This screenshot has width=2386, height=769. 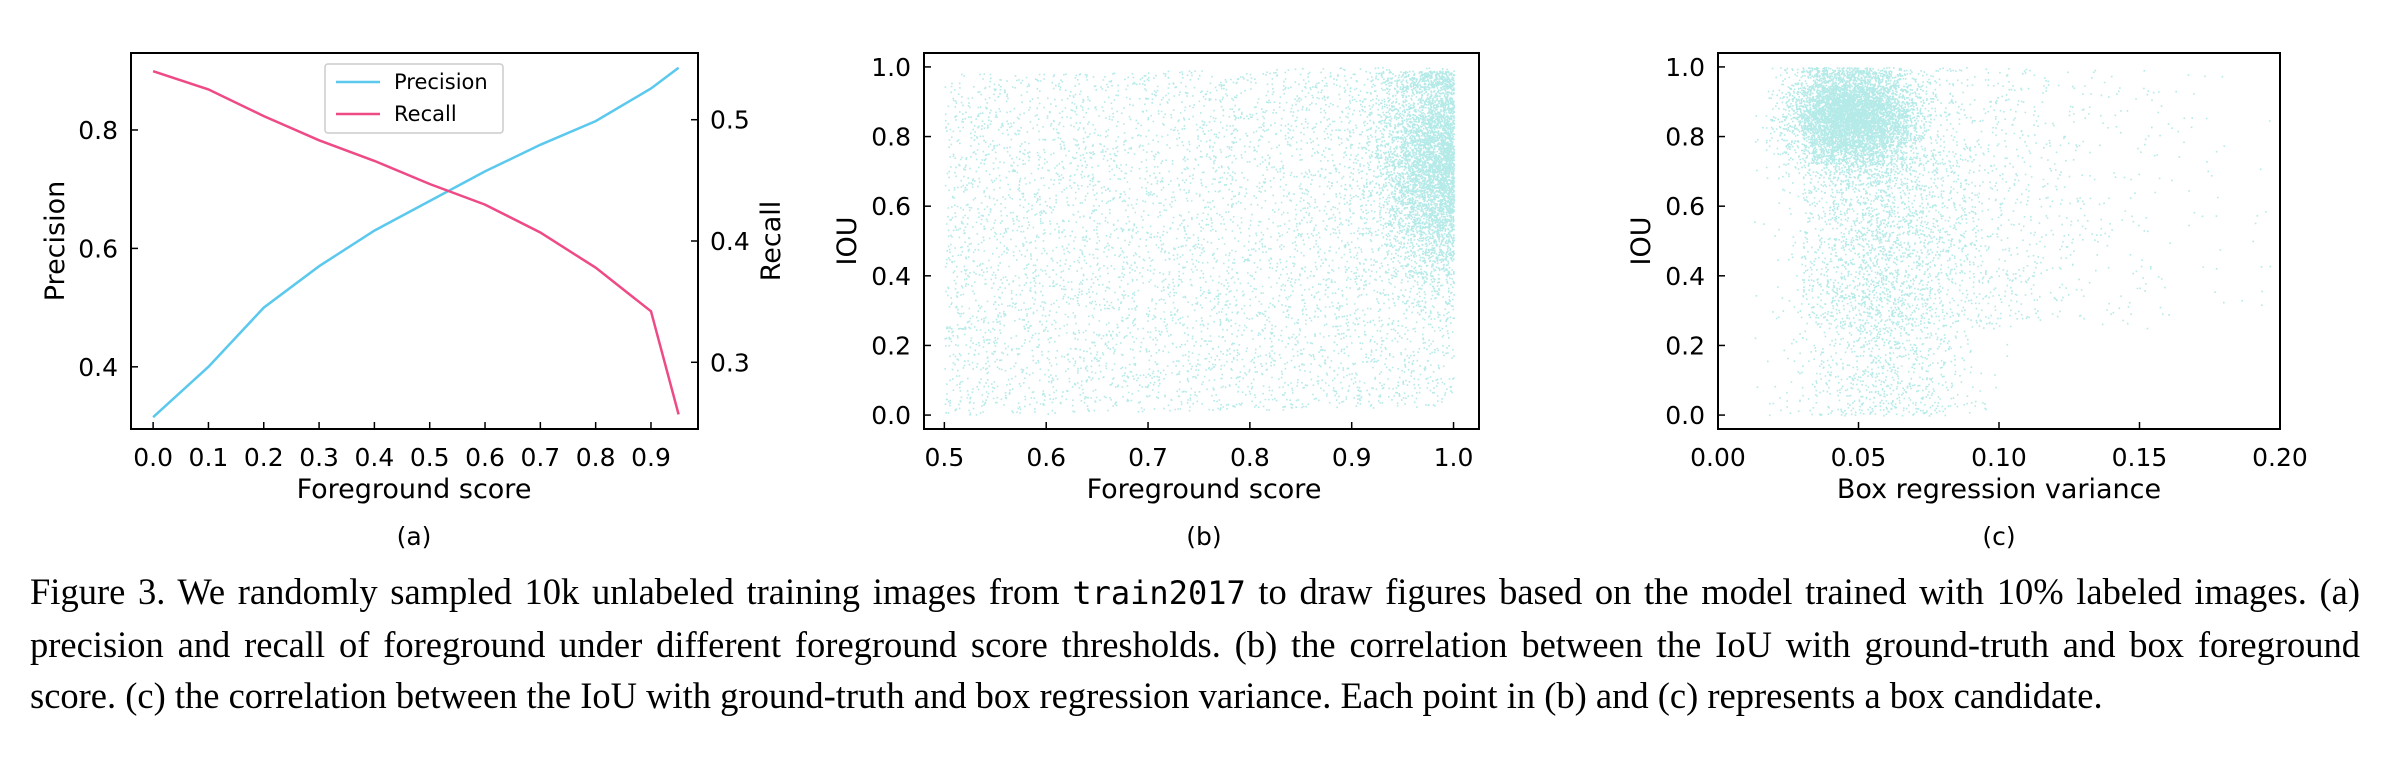 I want to click on y-right-tick-label: 0.4, so click(x=730, y=241).